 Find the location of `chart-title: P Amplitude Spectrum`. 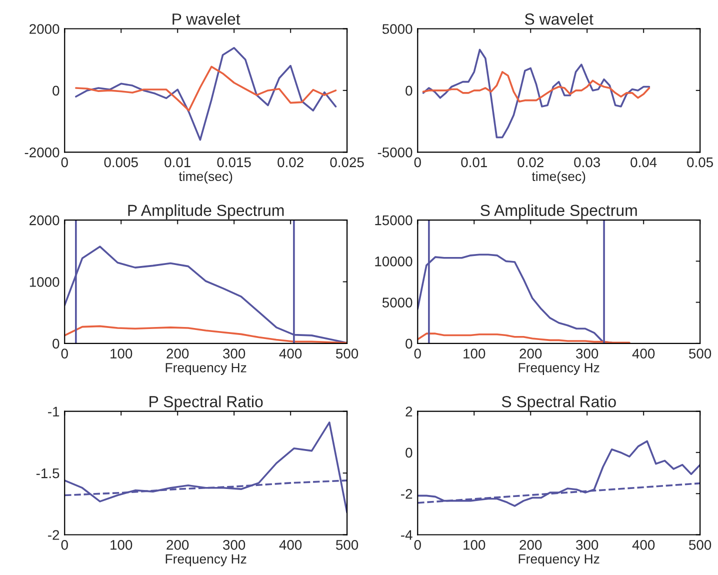

chart-title: P Amplitude Spectrum is located at coordinates (206, 212).